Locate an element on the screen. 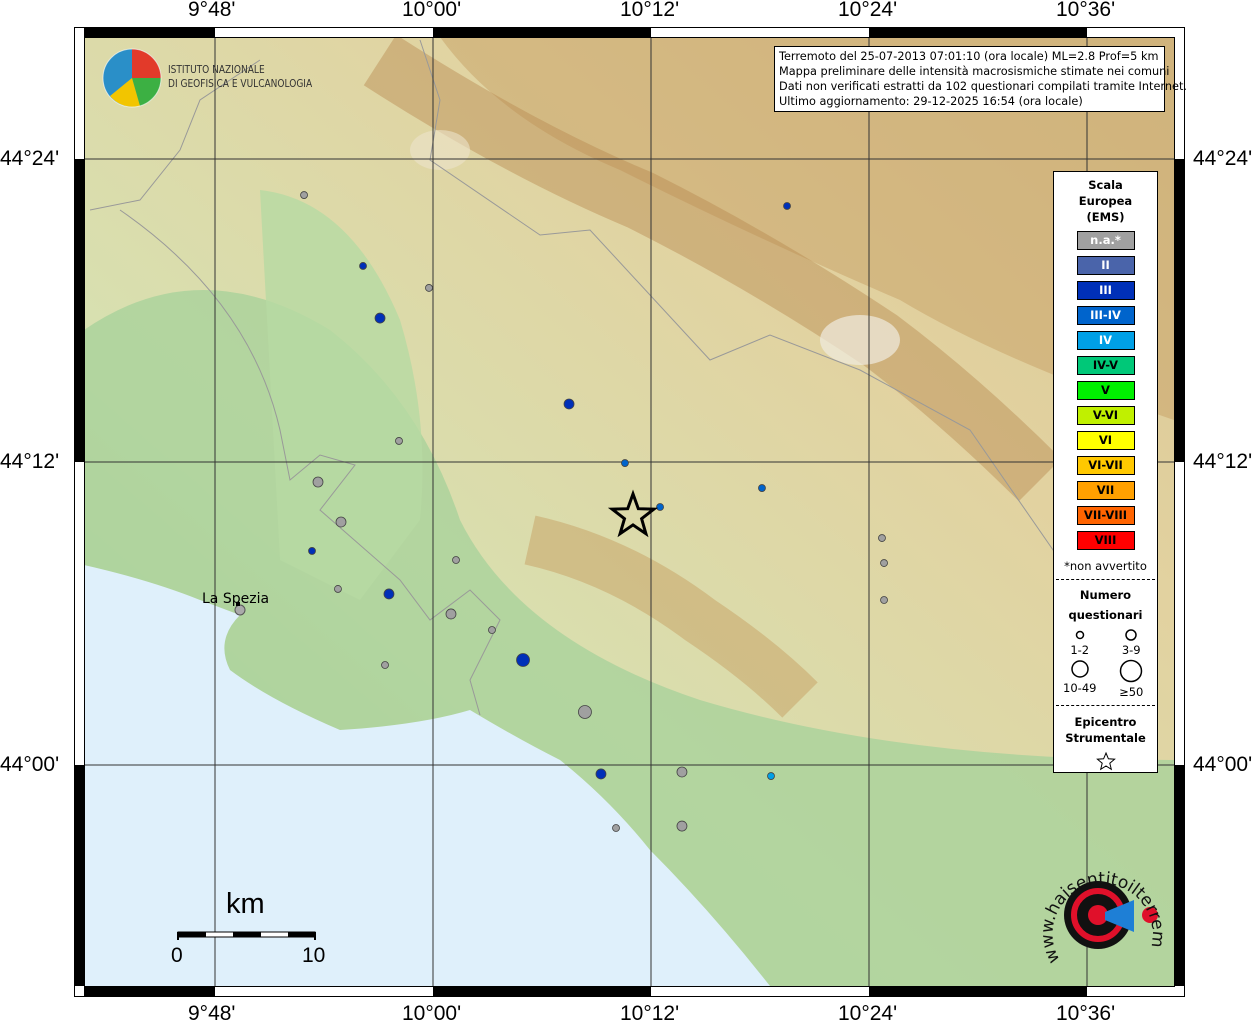 This screenshot has height=1026, width=1257. legend-swatch: V is located at coordinates (1105, 390).